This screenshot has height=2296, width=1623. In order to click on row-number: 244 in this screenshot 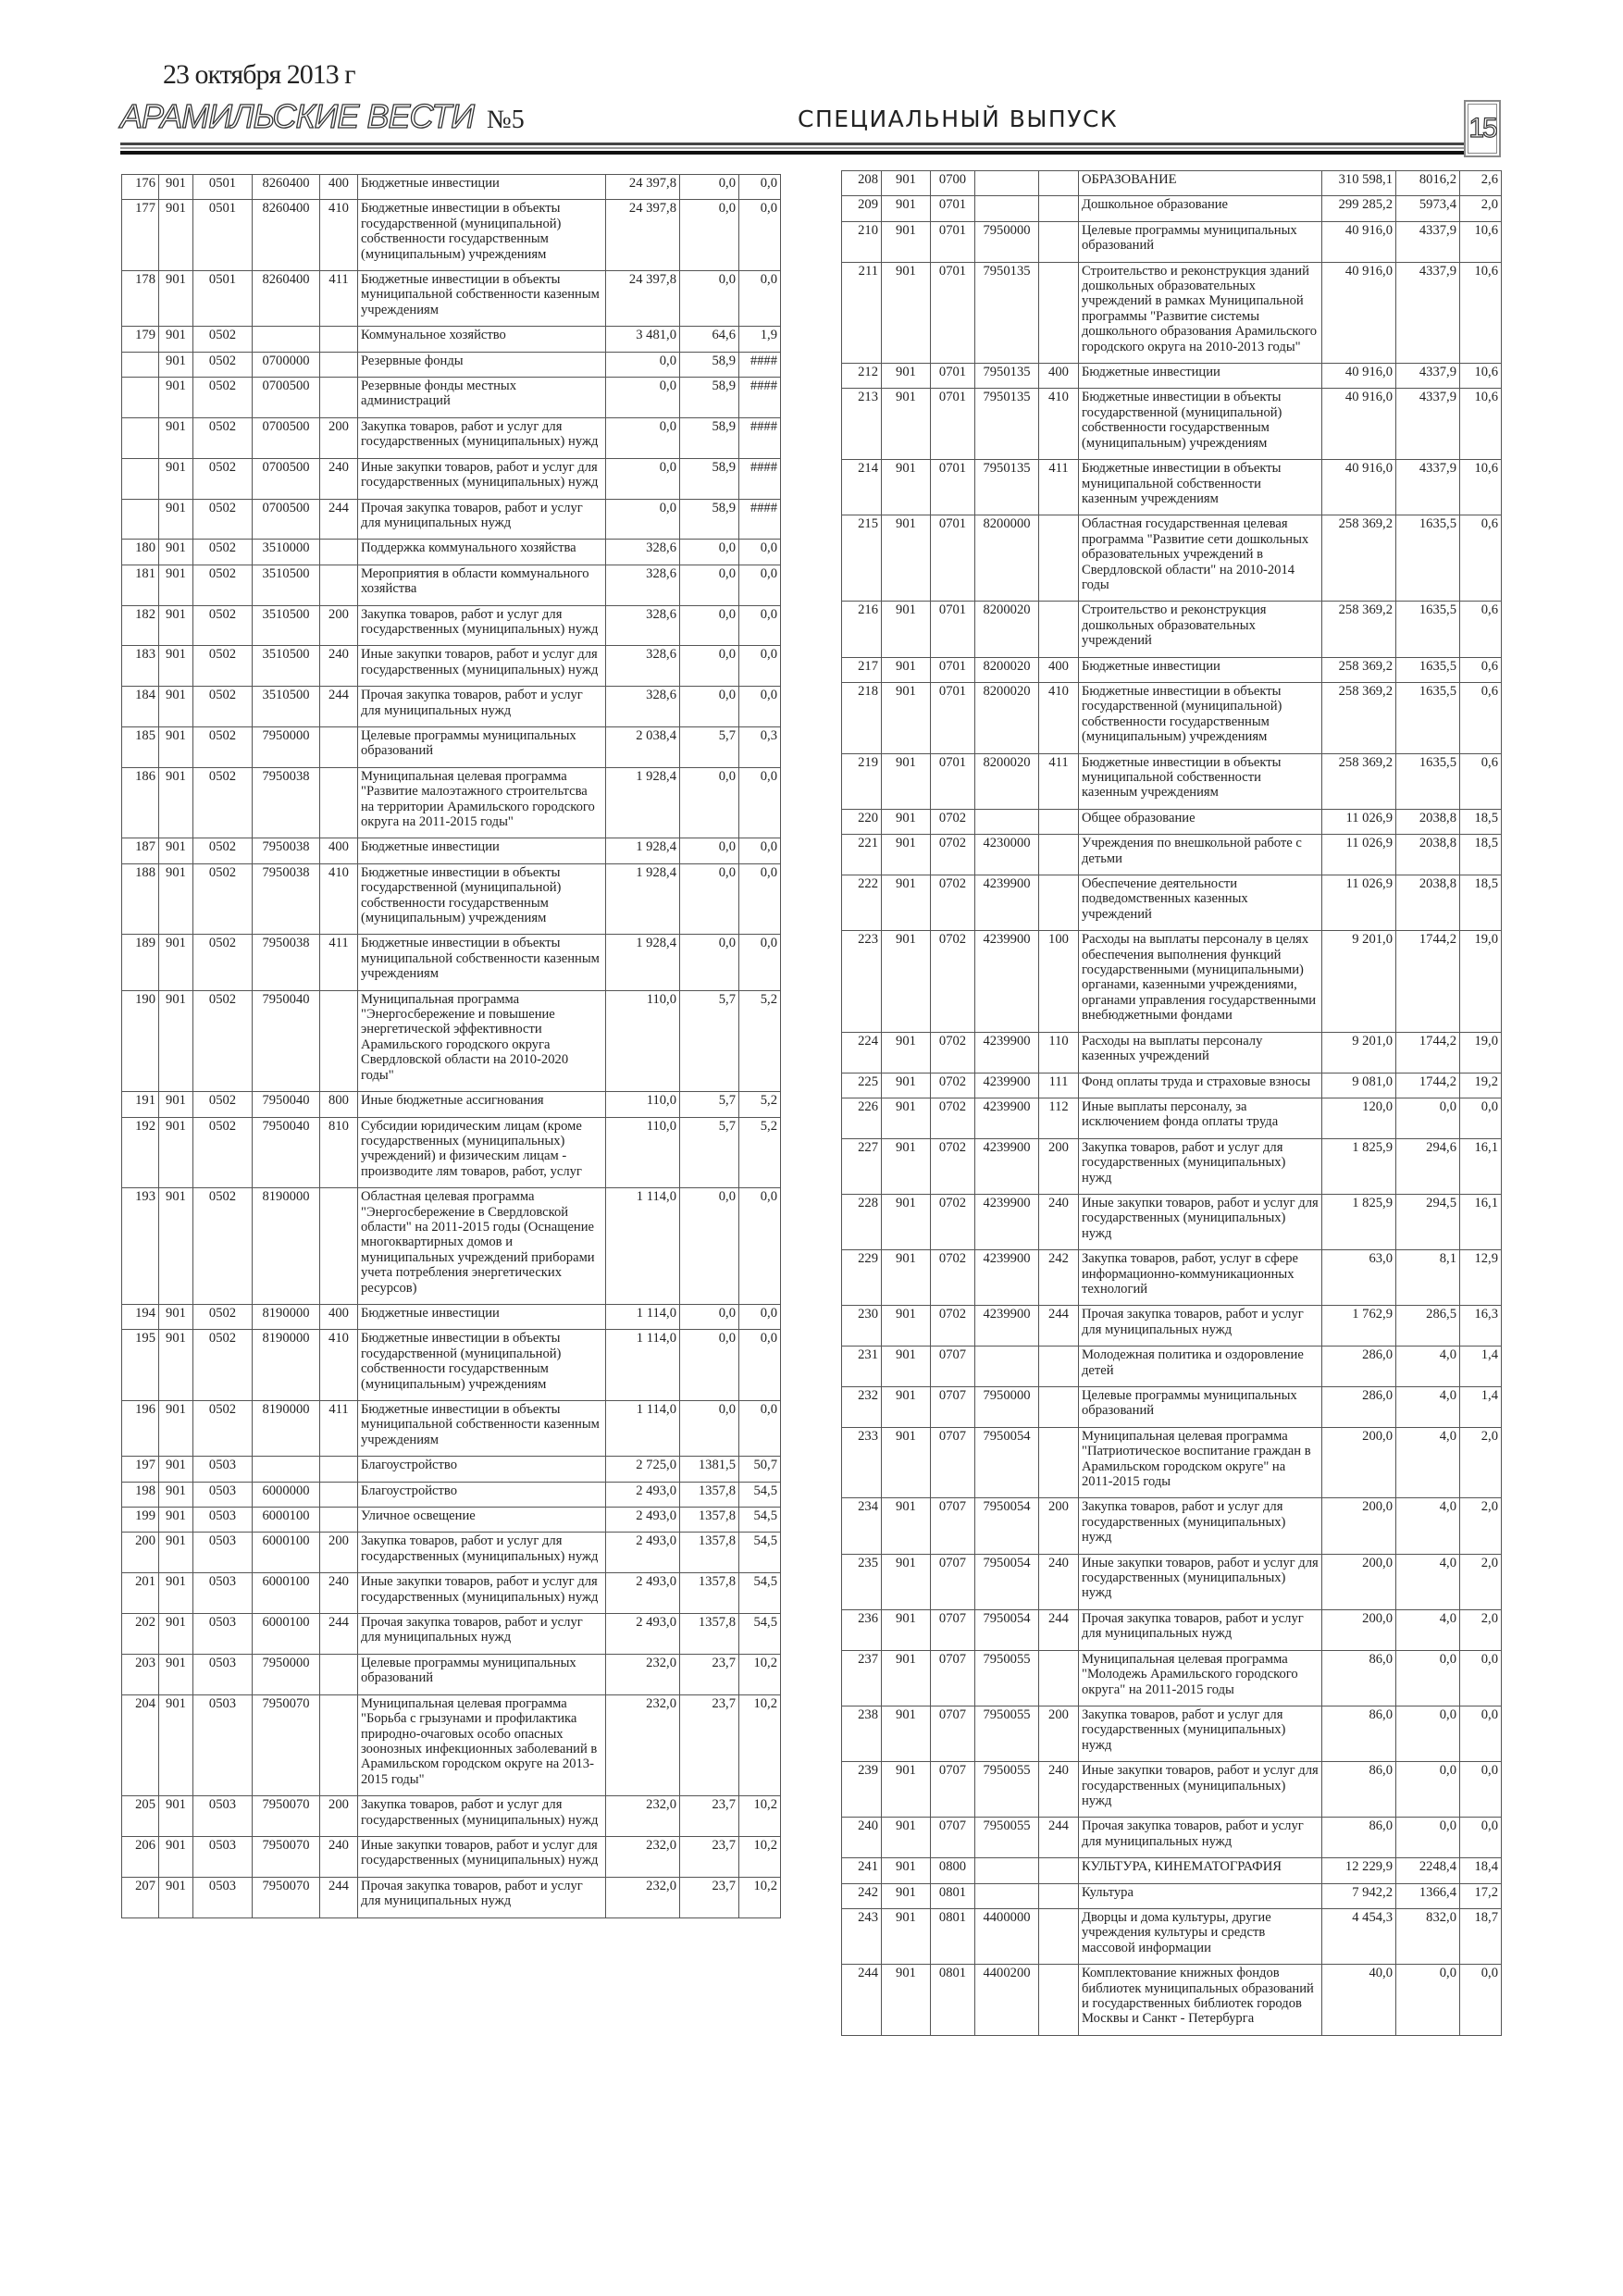, I will do `click(861, 2000)`.